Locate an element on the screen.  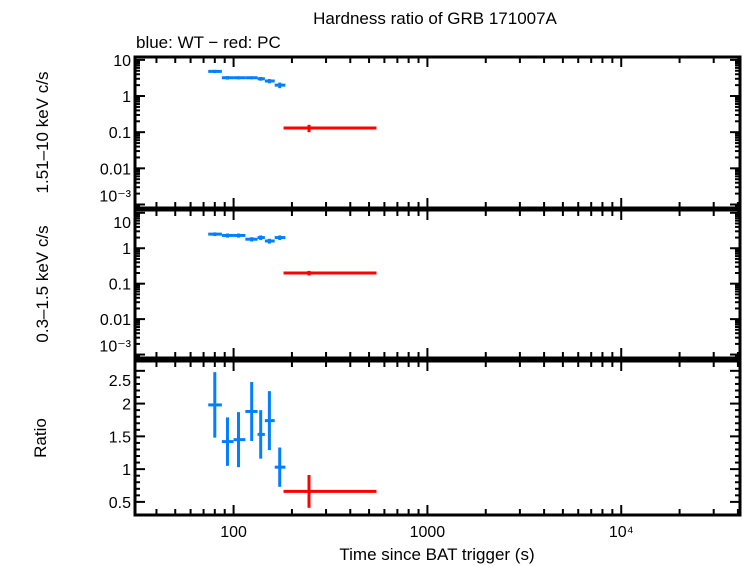
y-tick-label: 0.5 is located at coordinates (120, 503).